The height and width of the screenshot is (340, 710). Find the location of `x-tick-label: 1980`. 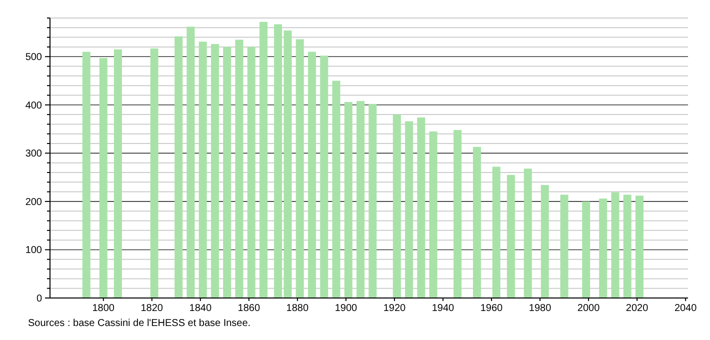

x-tick-label: 1980 is located at coordinates (540, 308).